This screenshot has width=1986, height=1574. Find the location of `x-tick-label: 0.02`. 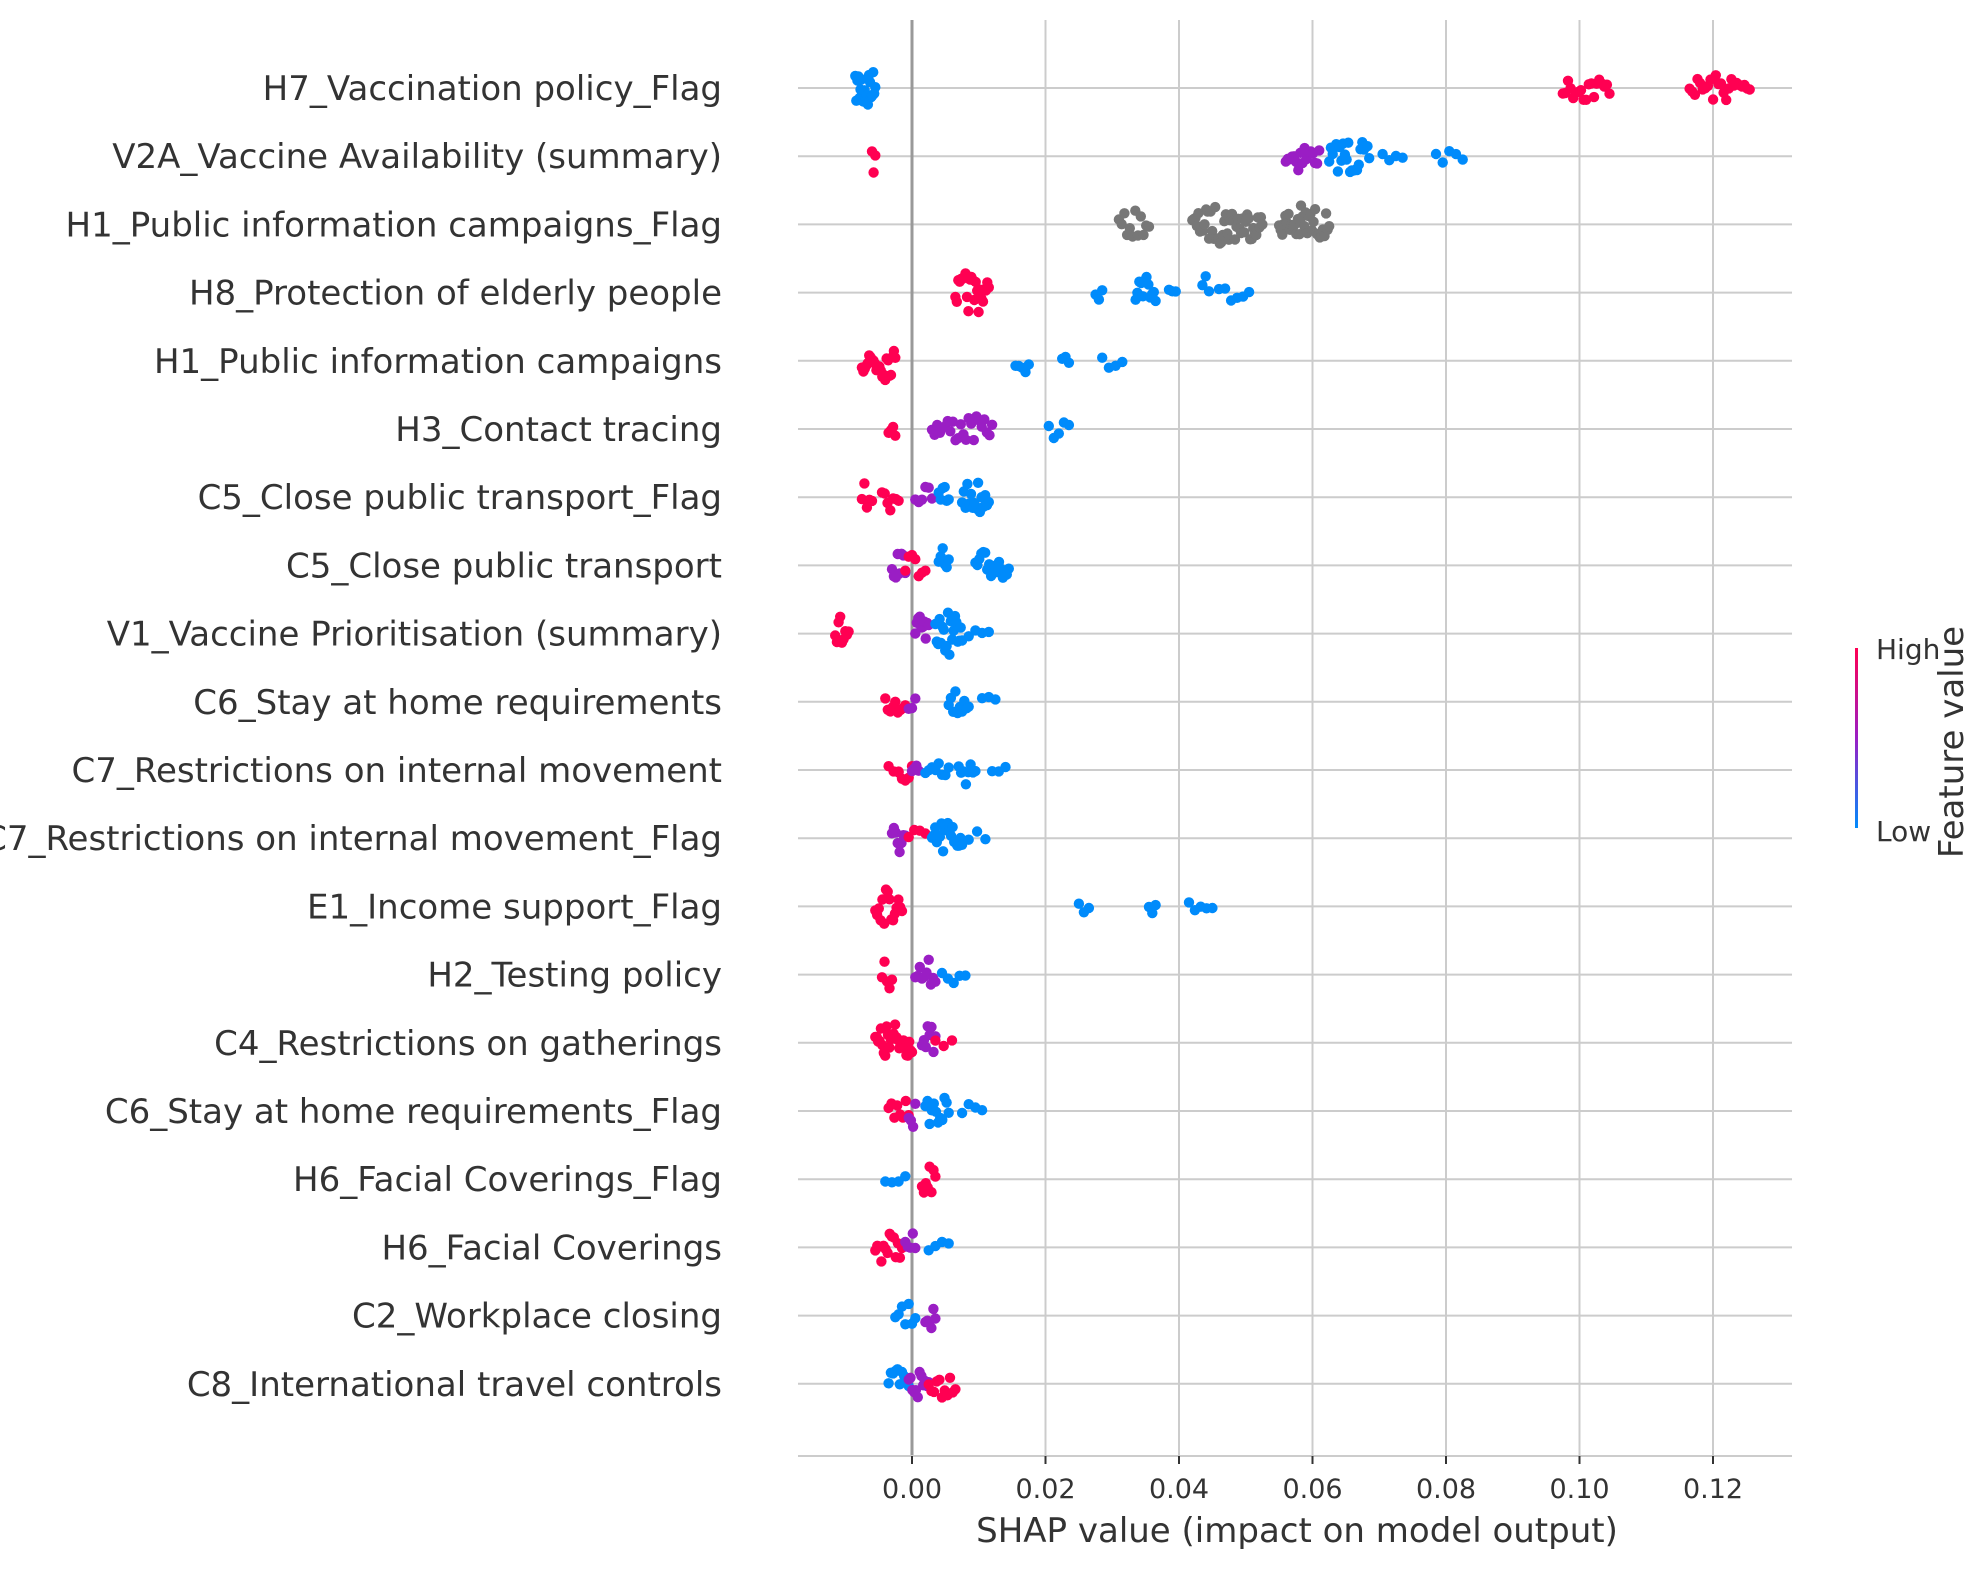

x-tick-label: 0.02 is located at coordinates (1045, 1489).